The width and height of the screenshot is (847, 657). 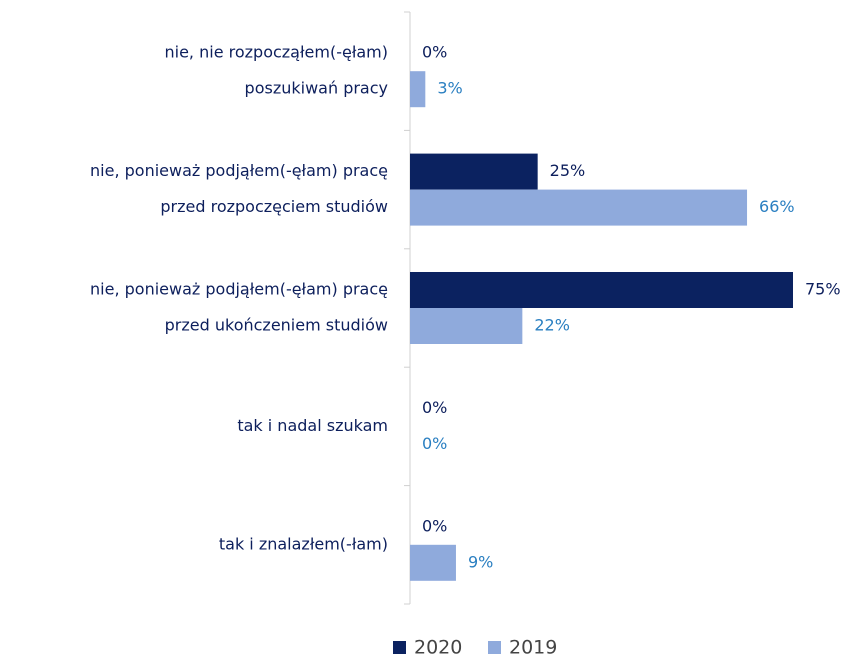 I want to click on value-label: 9%, so click(x=480, y=561).